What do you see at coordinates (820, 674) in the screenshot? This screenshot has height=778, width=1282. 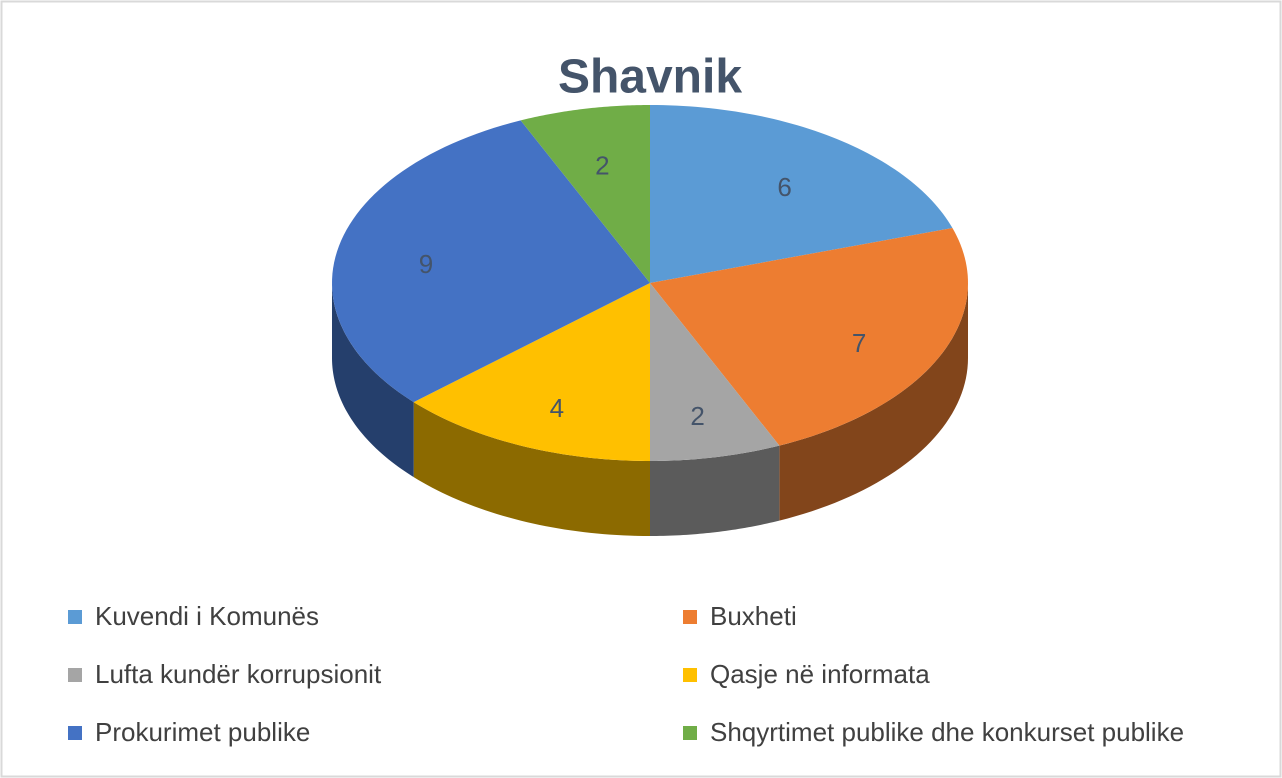 I see `legend-label: Qasje në informata` at bounding box center [820, 674].